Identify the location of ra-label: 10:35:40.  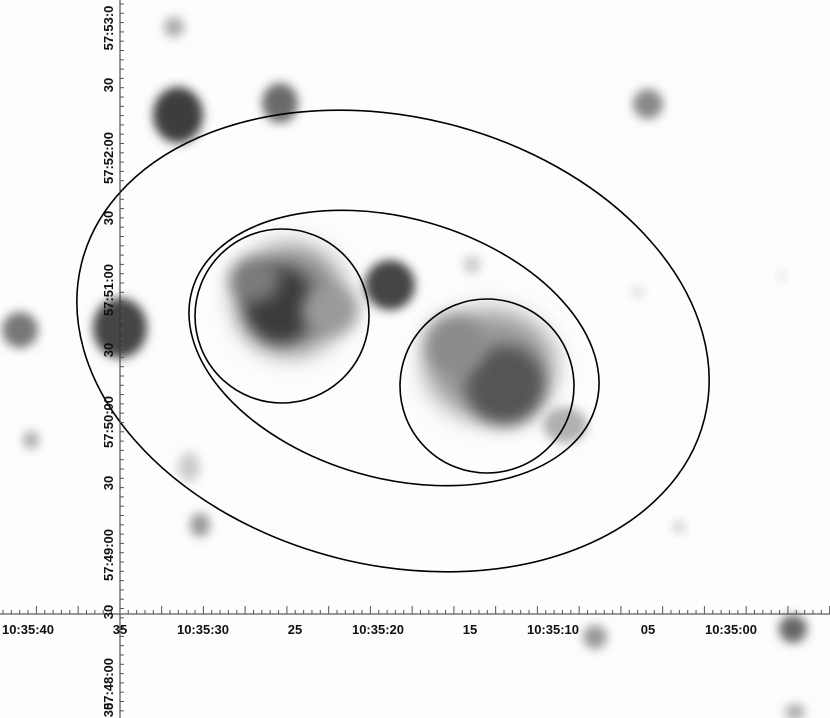
(28, 629).